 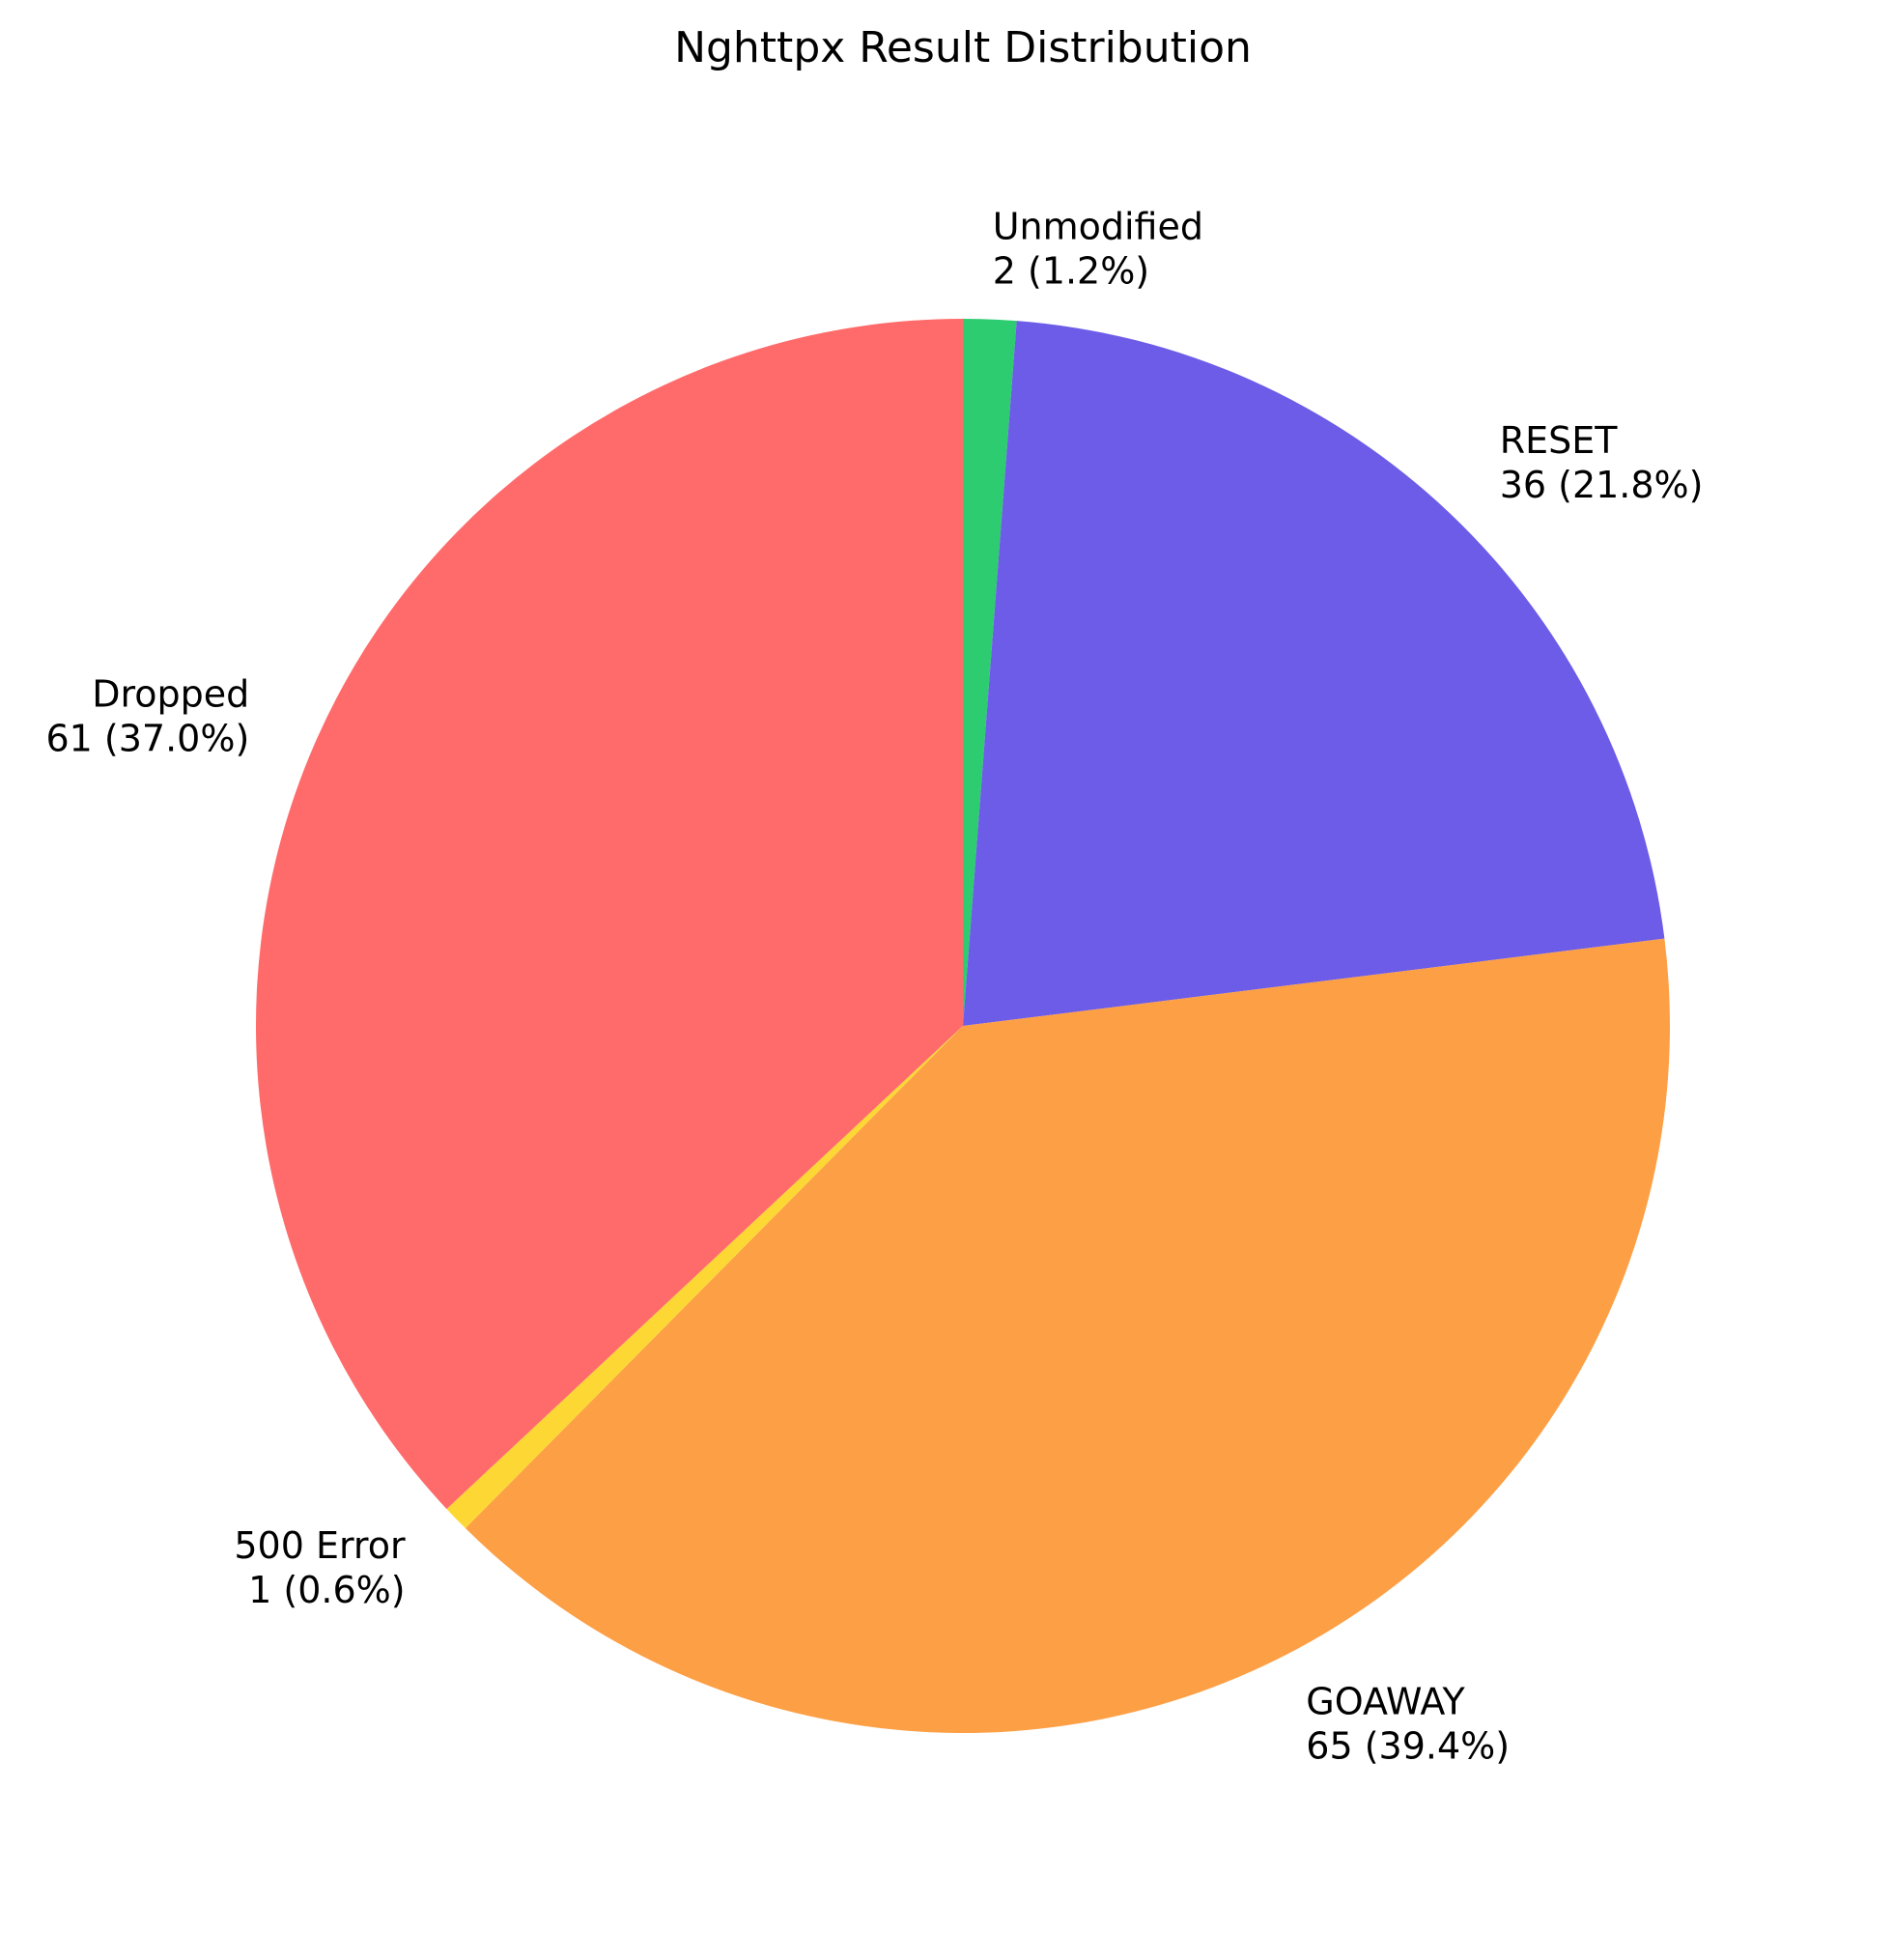 I want to click on pie-label-unmodified: Unmodified 2 (1.2%), so click(x=1098, y=249).